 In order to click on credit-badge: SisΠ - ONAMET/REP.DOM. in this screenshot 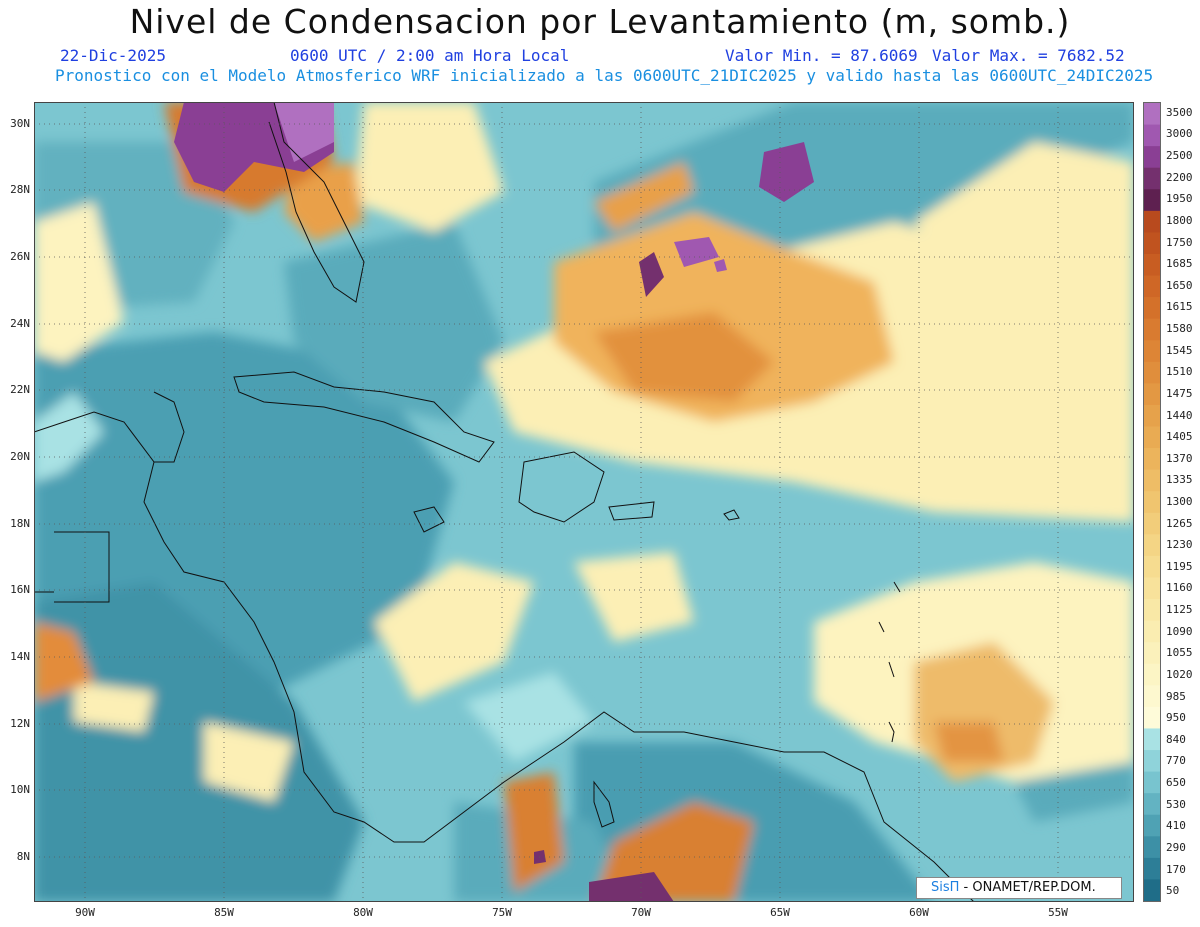, I will do `click(1019, 888)`.